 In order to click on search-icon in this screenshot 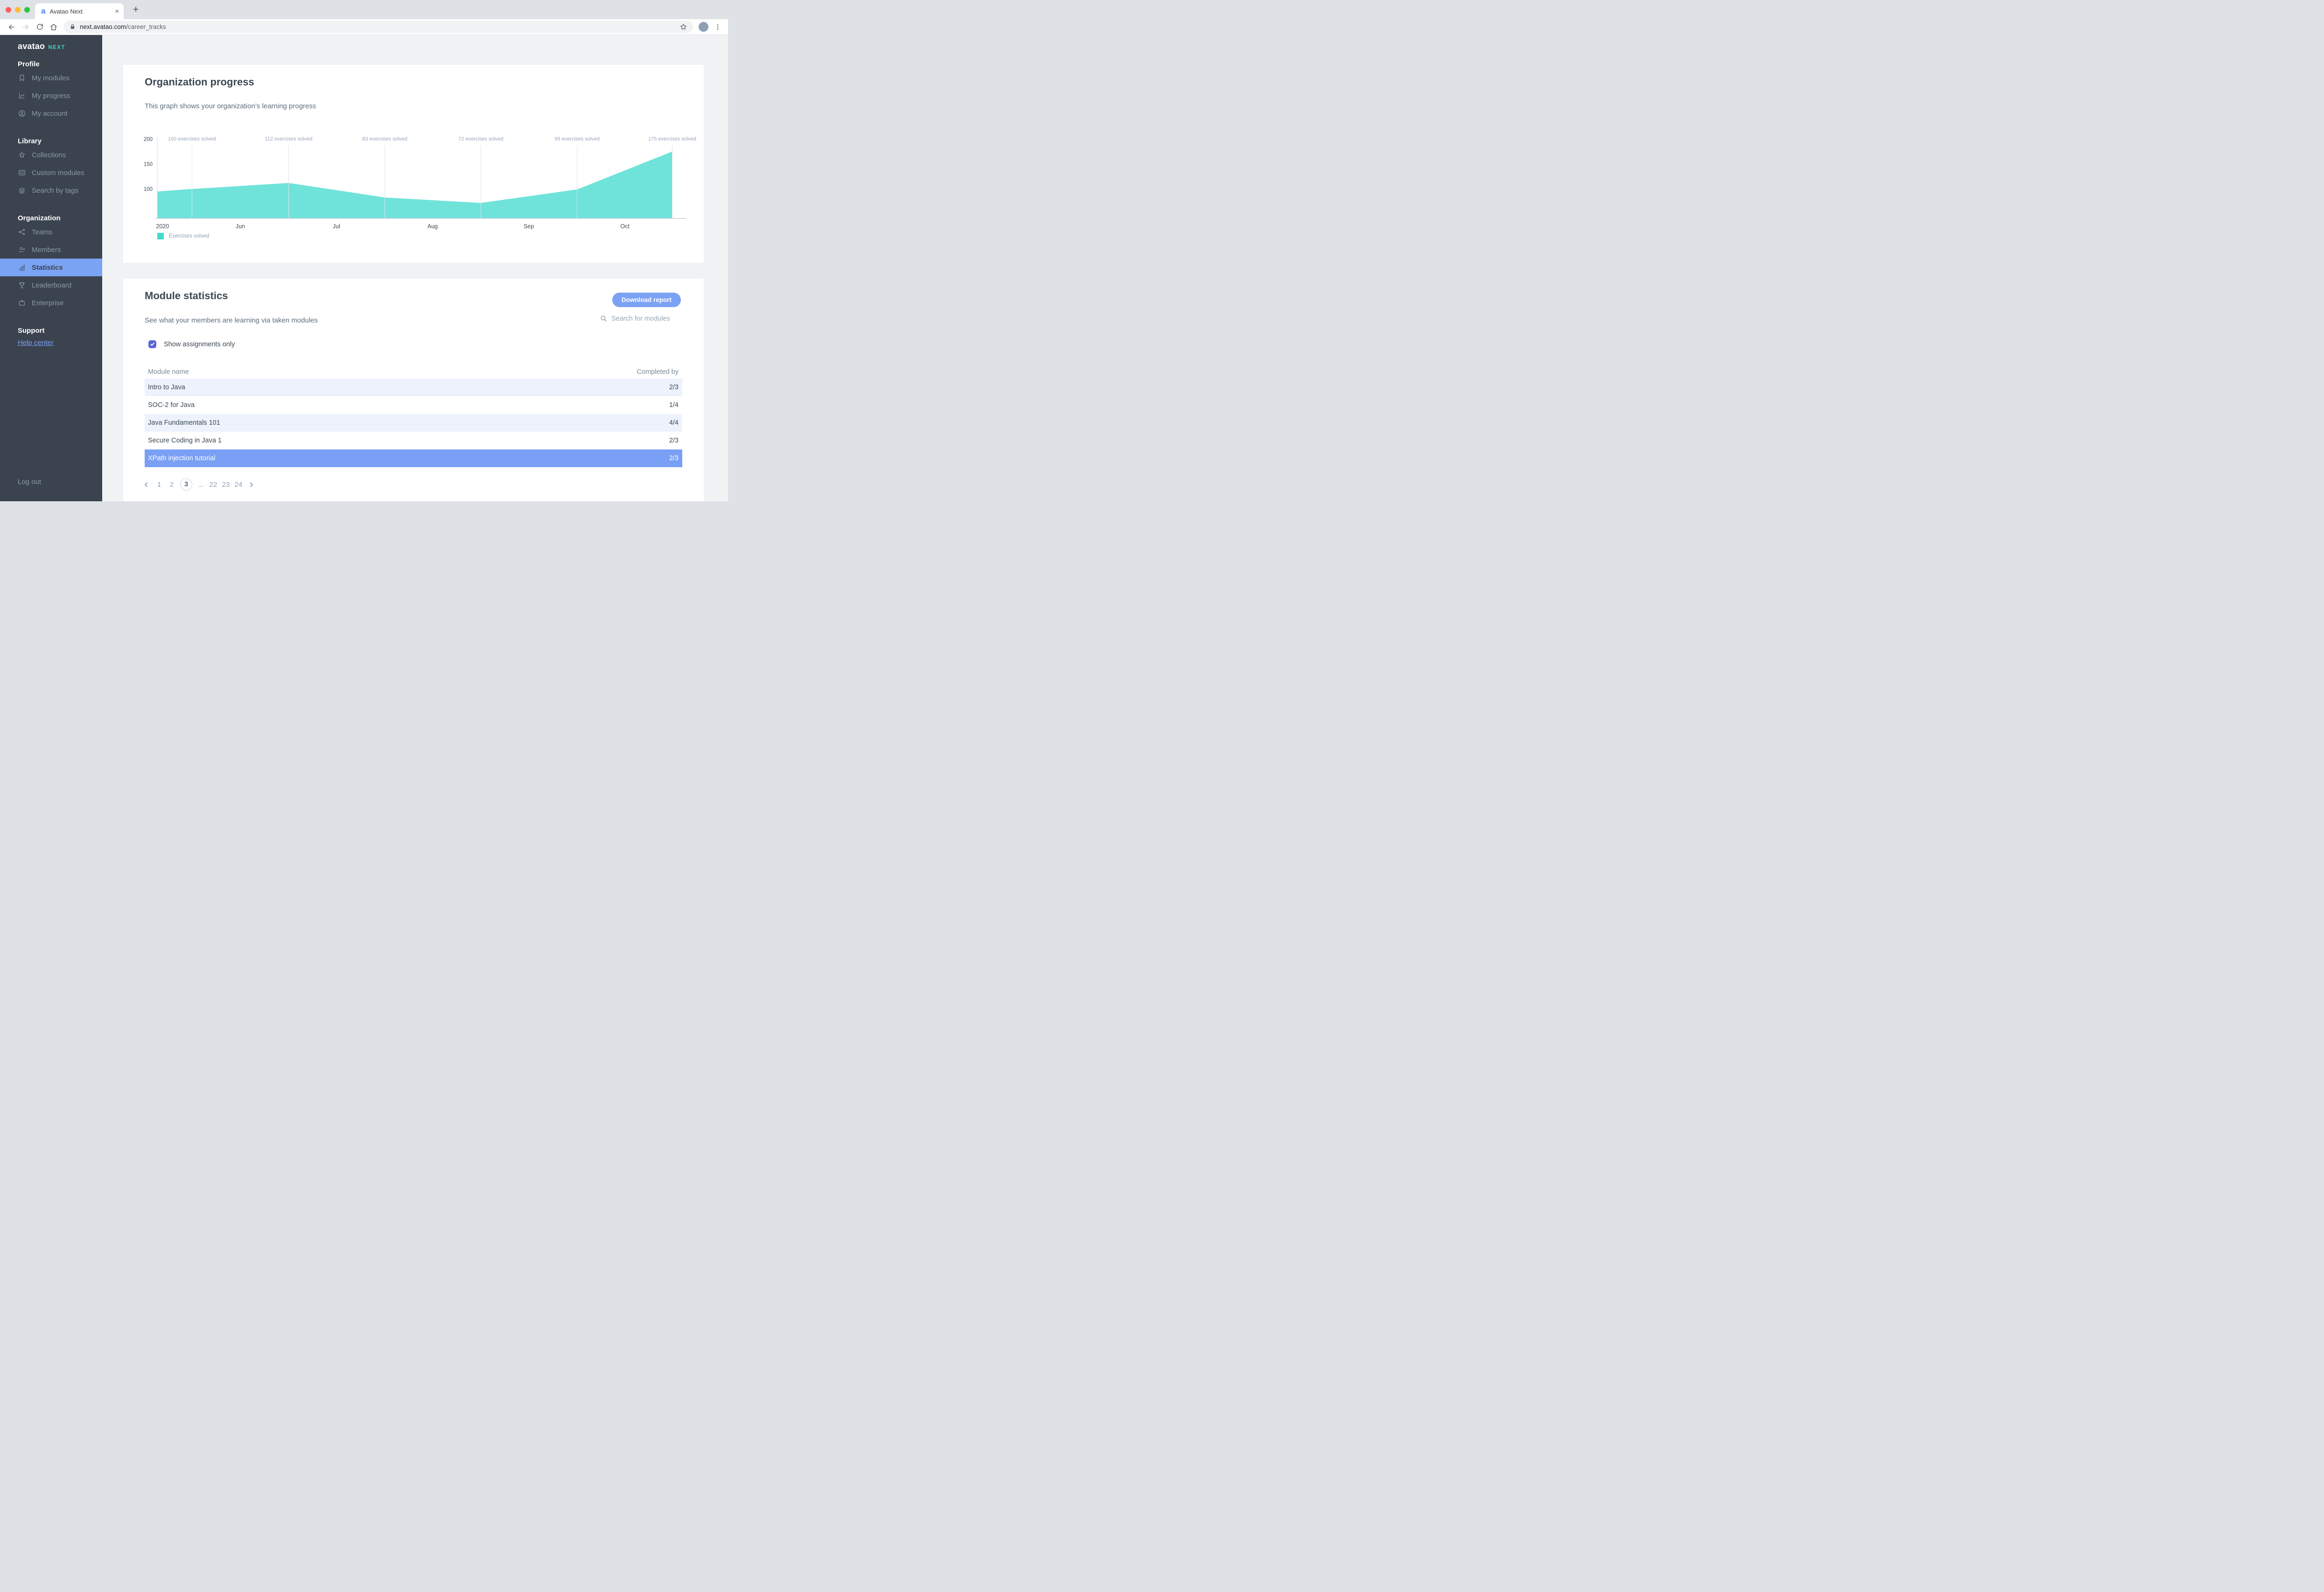, I will do `click(604, 319)`.